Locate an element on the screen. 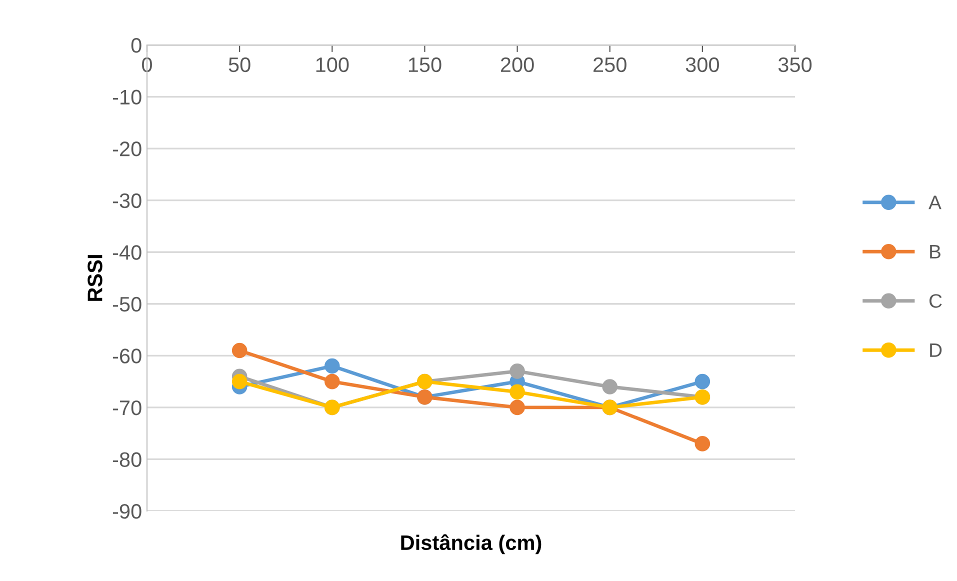  x-tick-label: 100 is located at coordinates (332, 64).